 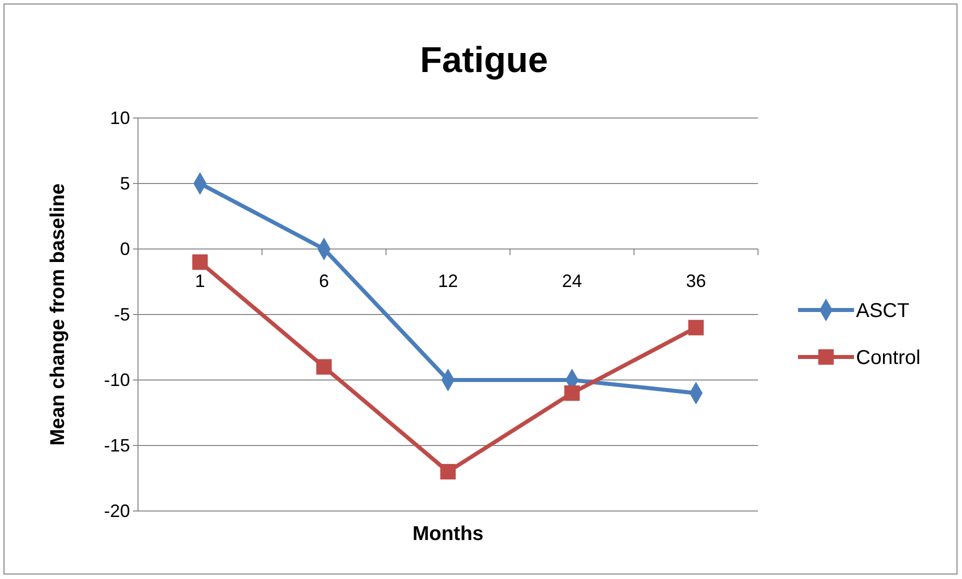 What do you see at coordinates (324, 281) in the screenshot?
I see `x-tick-label: 6` at bounding box center [324, 281].